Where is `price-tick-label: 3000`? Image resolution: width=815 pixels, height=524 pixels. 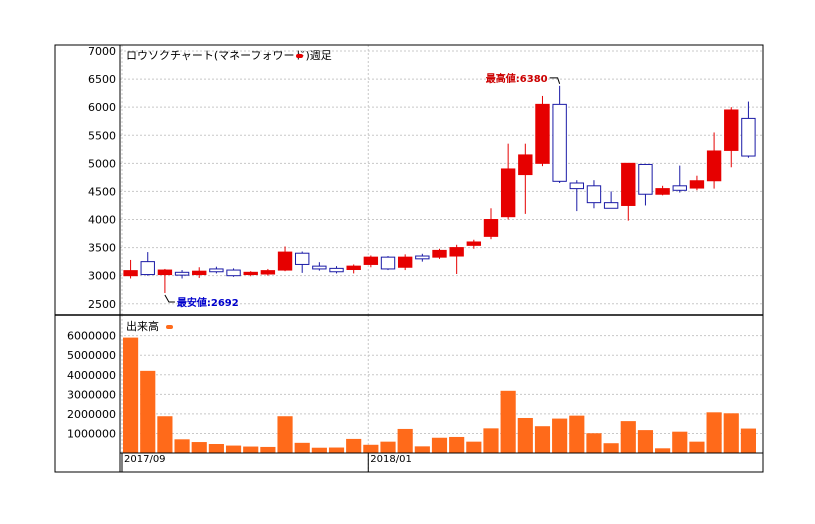
price-tick-label: 3000 is located at coordinates (102, 276).